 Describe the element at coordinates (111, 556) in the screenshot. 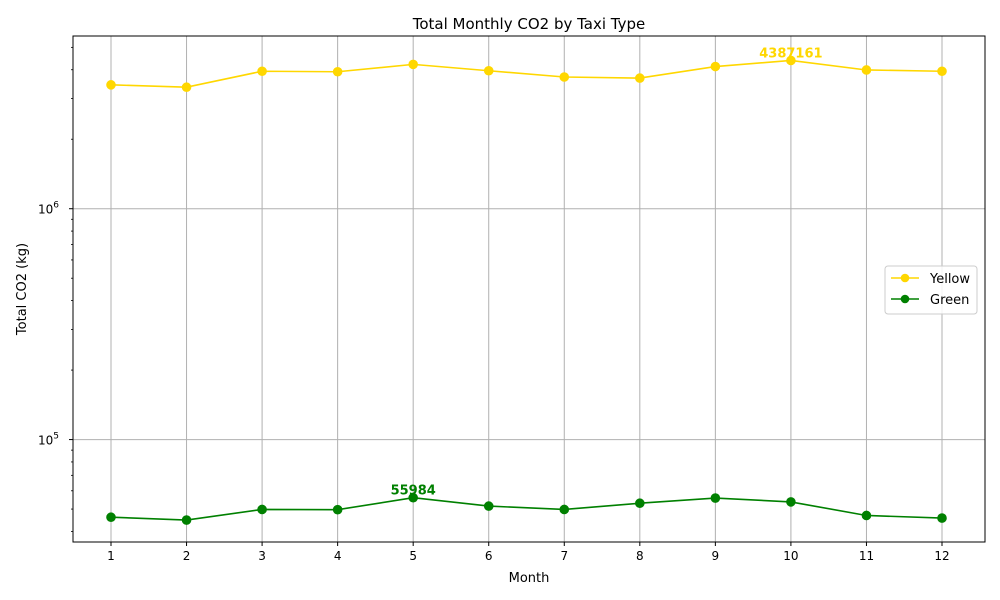

I see `x-tick-label: 1` at that location.